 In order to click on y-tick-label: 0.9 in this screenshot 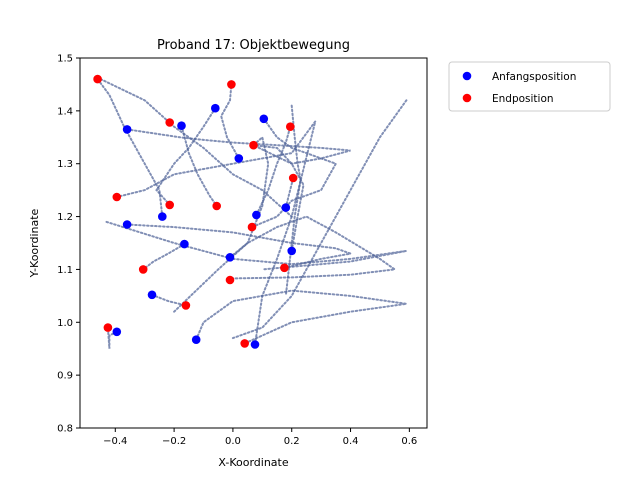, I will do `click(65, 376)`.